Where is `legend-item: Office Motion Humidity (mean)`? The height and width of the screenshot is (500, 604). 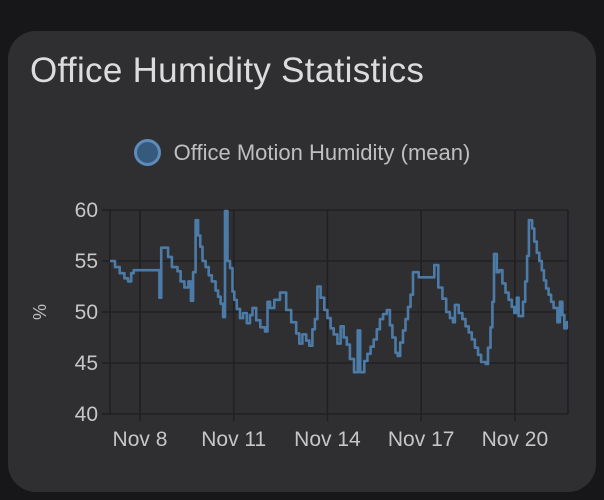
legend-item: Office Motion Humidity (mean) is located at coordinates (302, 152).